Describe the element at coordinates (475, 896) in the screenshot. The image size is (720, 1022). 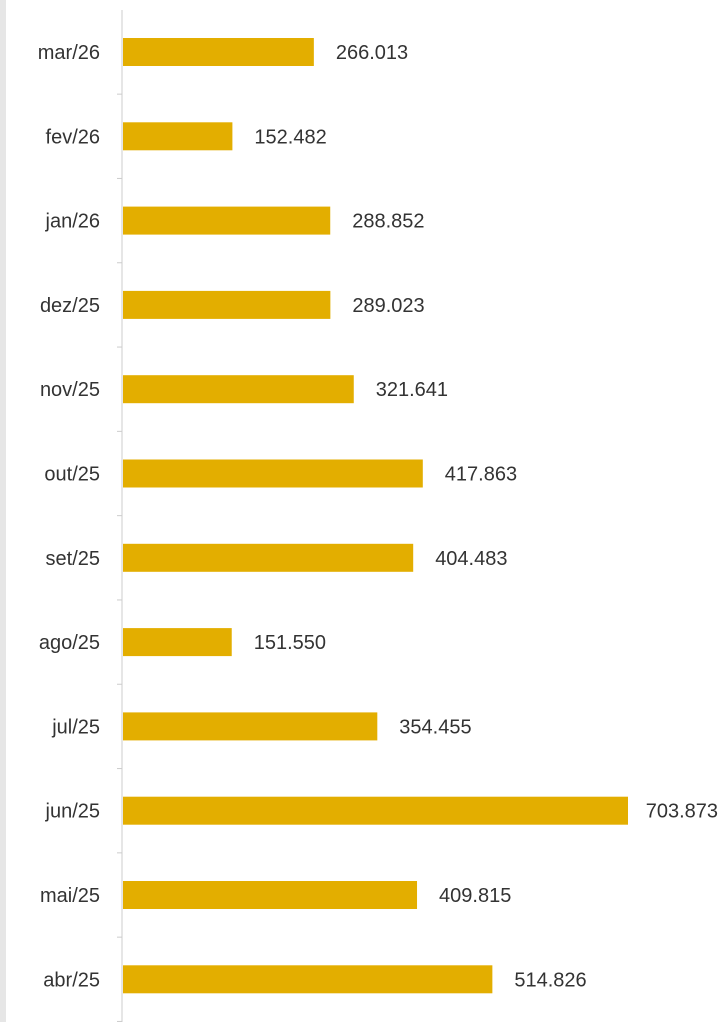
I see `value-label: 409.815` at that location.